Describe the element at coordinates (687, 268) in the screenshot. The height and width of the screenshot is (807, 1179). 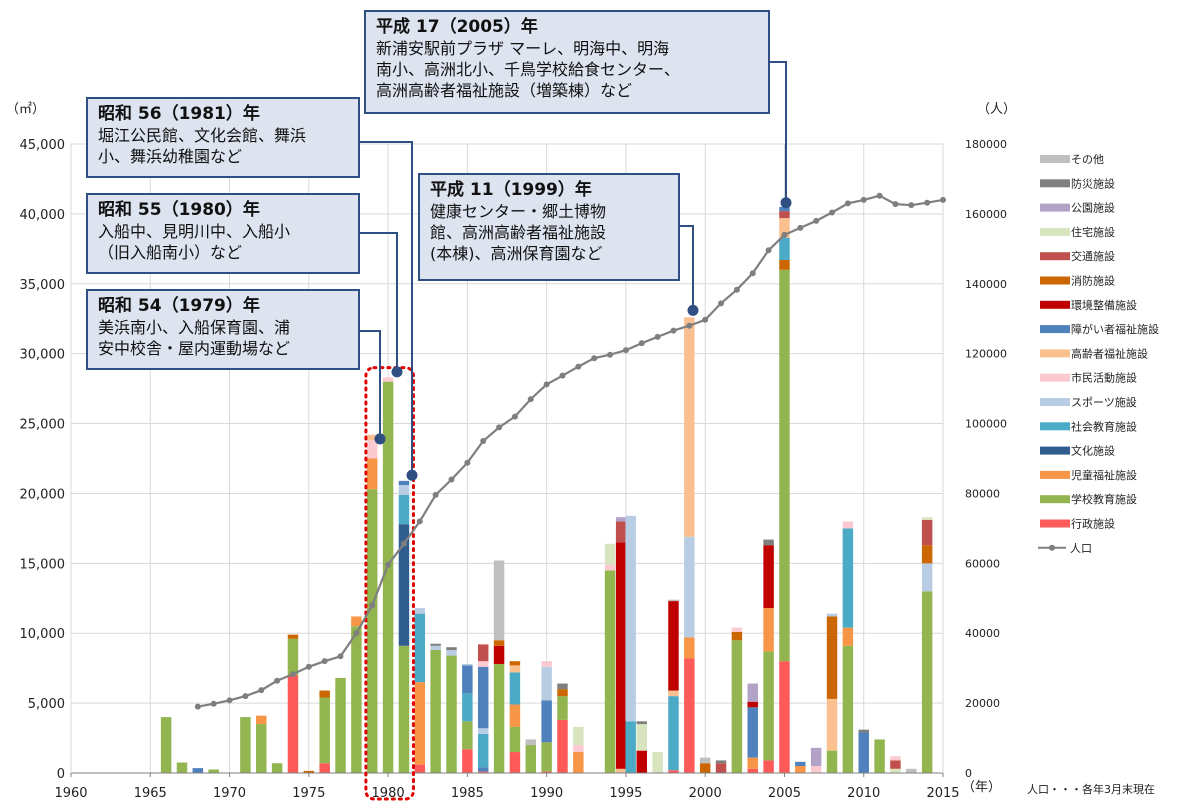
I see `leader-line-h11` at that location.